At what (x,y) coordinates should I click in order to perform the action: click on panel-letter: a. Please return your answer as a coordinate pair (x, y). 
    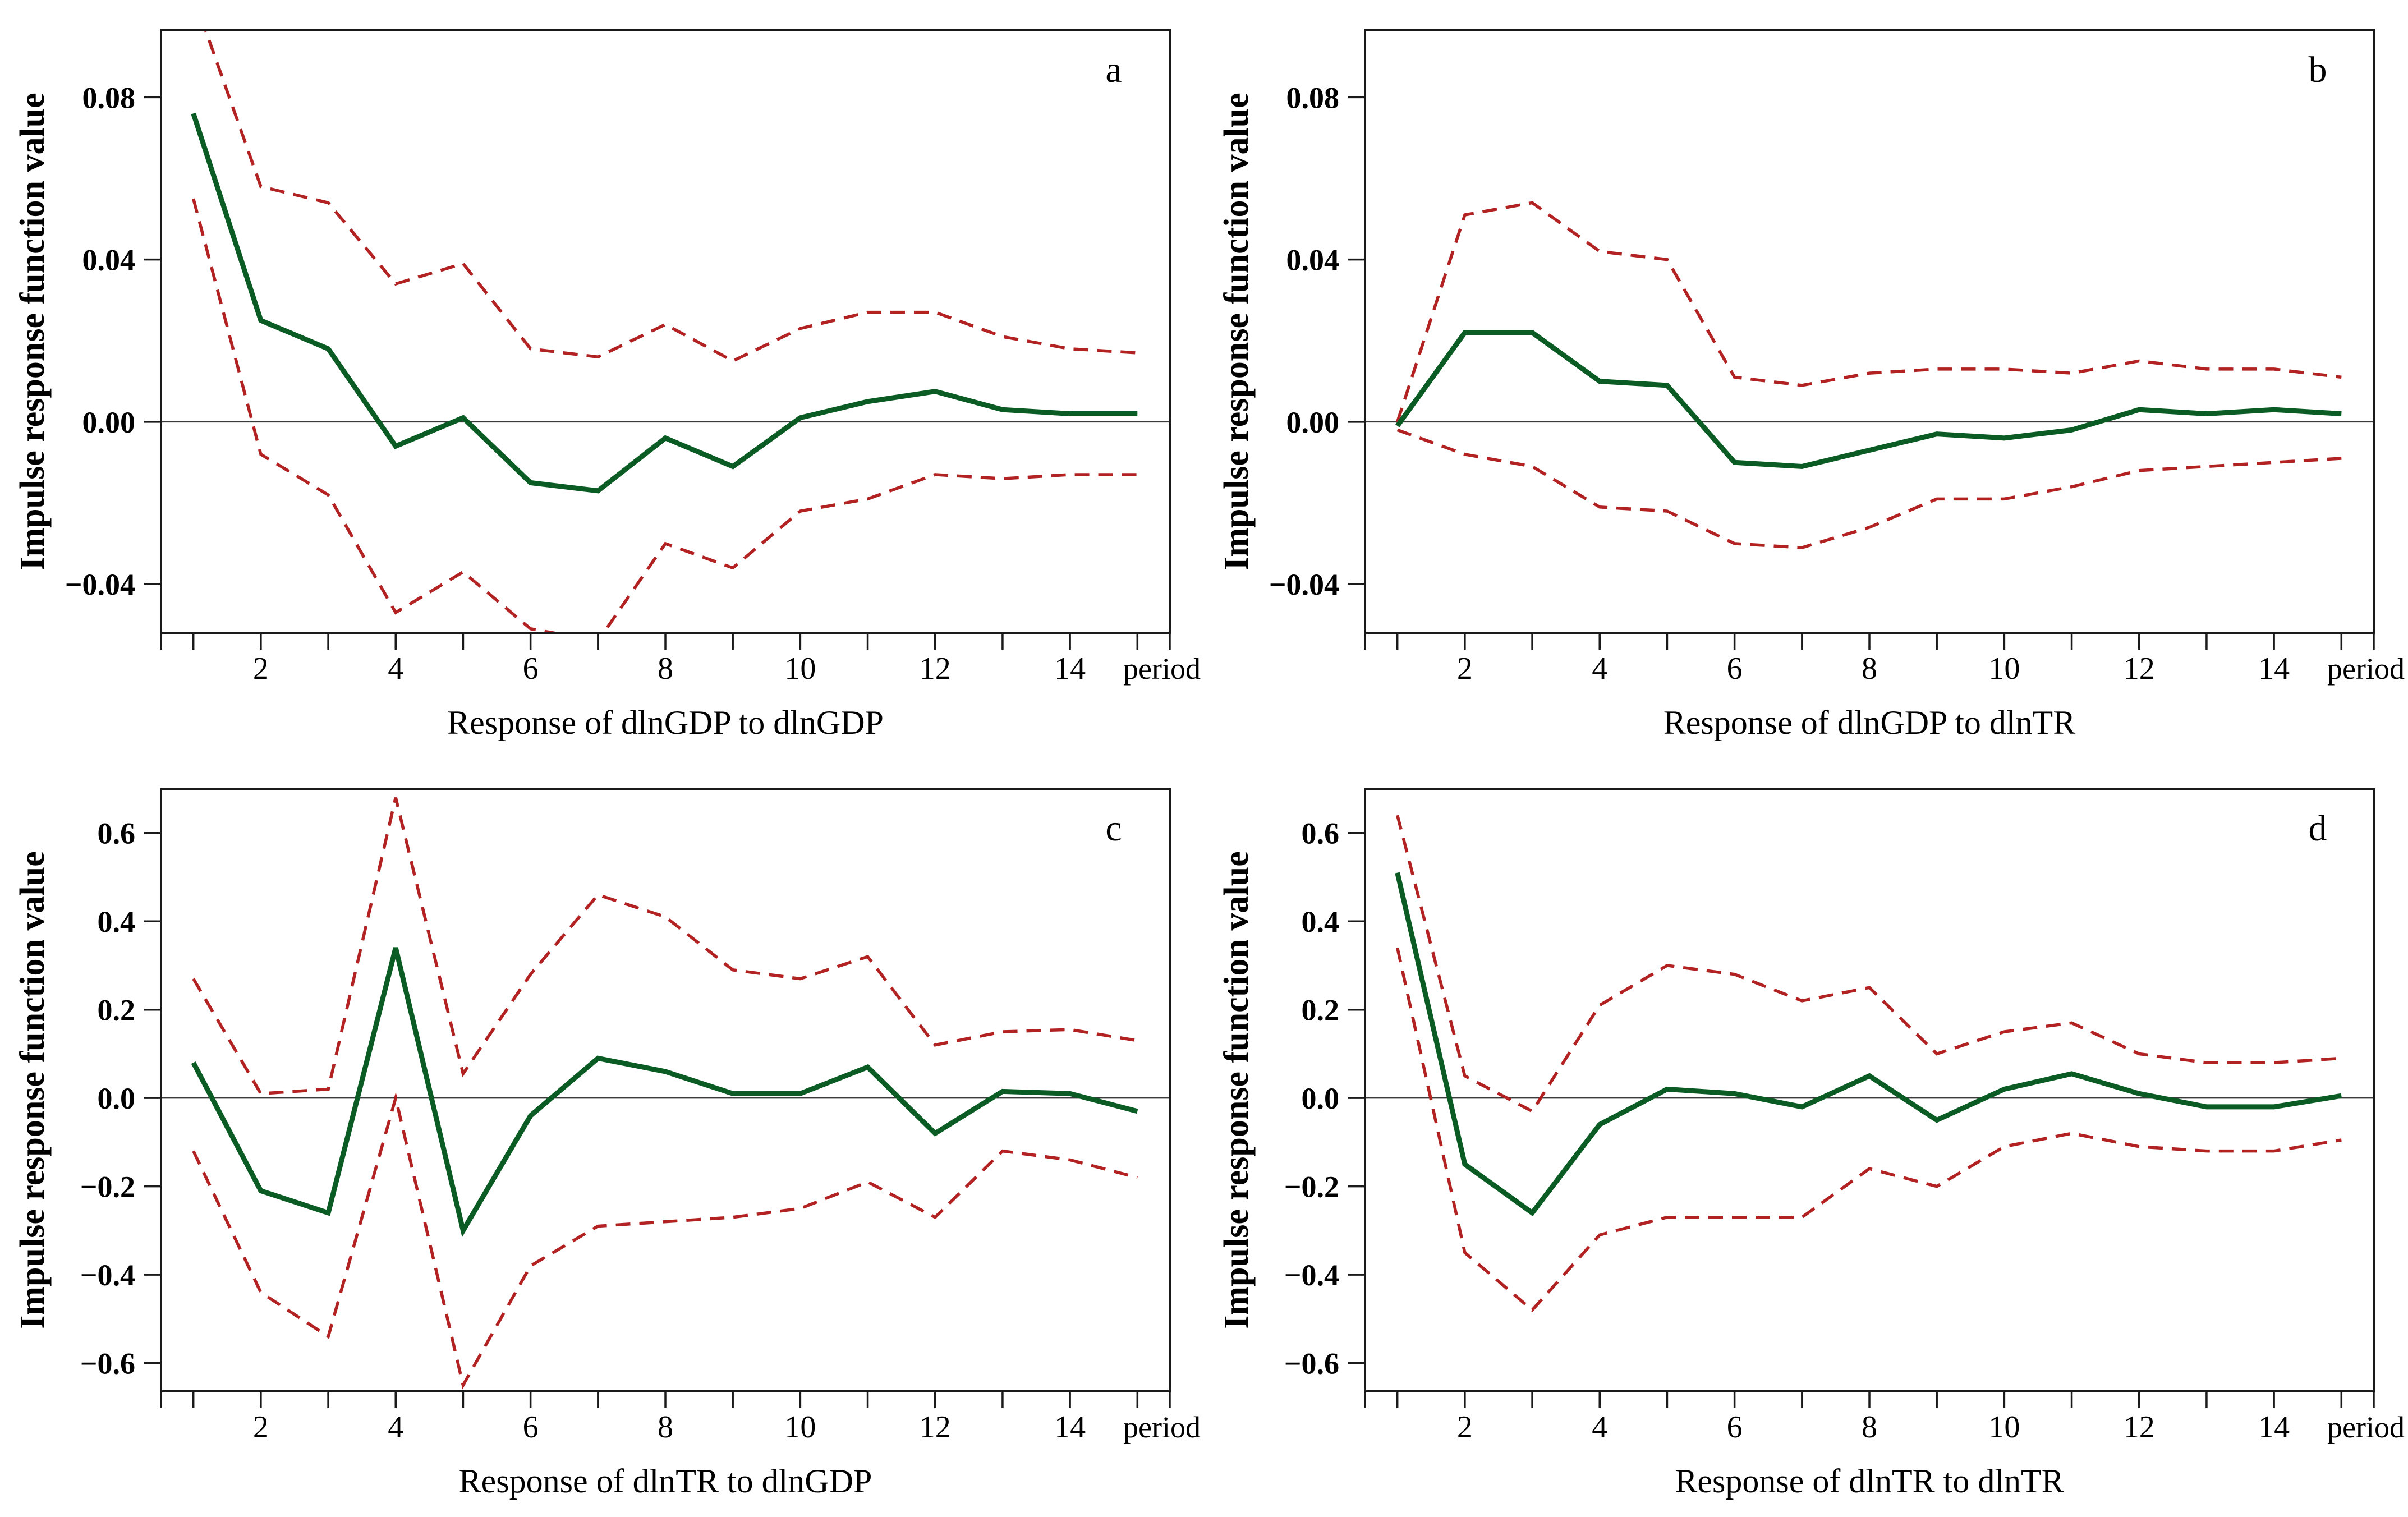
    Looking at the image, I should click on (1113, 69).